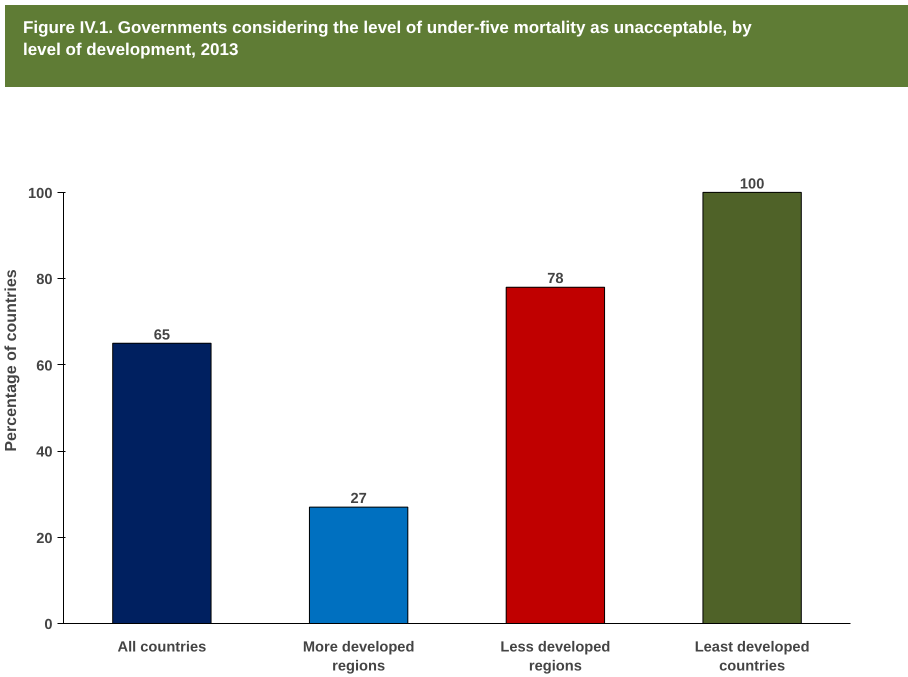  Describe the element at coordinates (162, 335) in the screenshot. I see `data-label: 65` at that location.